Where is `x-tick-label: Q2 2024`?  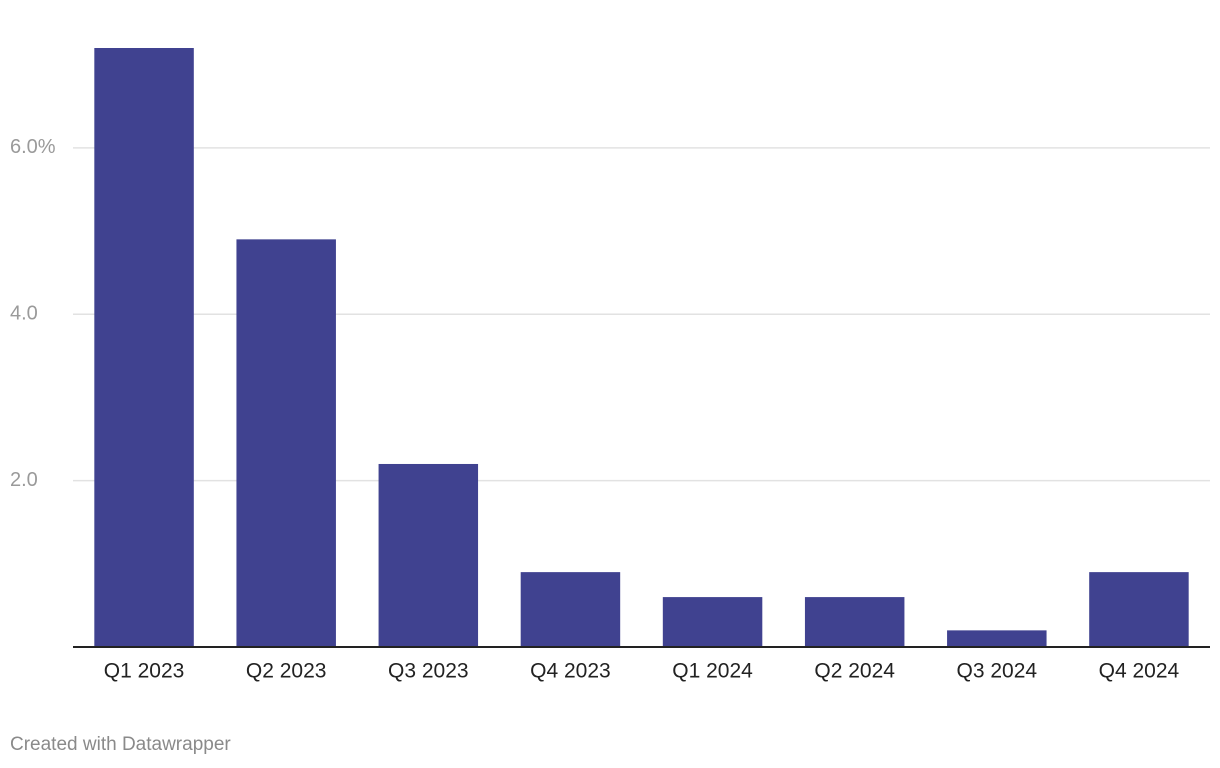
x-tick-label: Q2 2024 is located at coordinates (854, 671).